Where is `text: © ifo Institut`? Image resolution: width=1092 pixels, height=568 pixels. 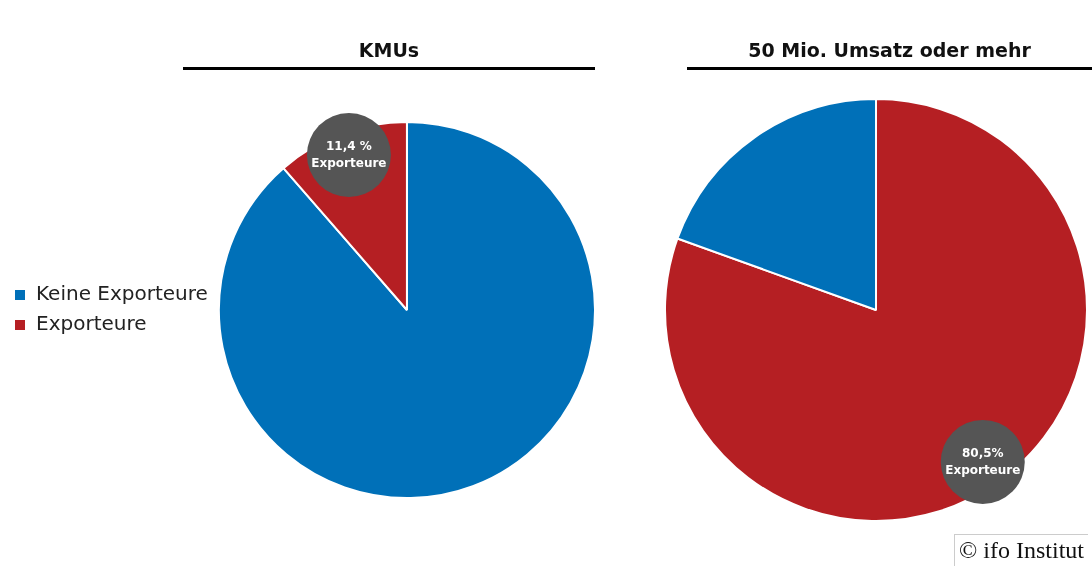 text: © ifo Institut is located at coordinates (1021, 550).